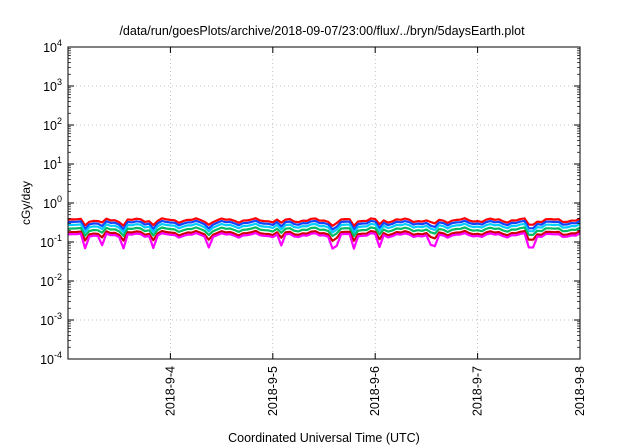 The height and width of the screenshot is (448, 640). I want to click on y-tick-label: 10⁻³, so click(51, 319).